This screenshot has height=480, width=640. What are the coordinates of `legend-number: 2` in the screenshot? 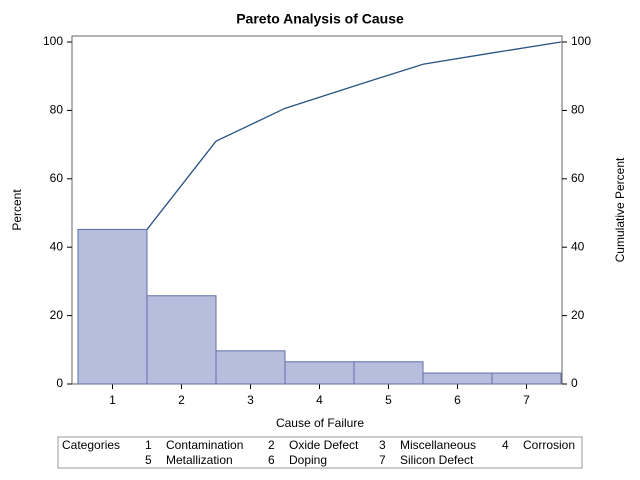 It's located at (271, 445).